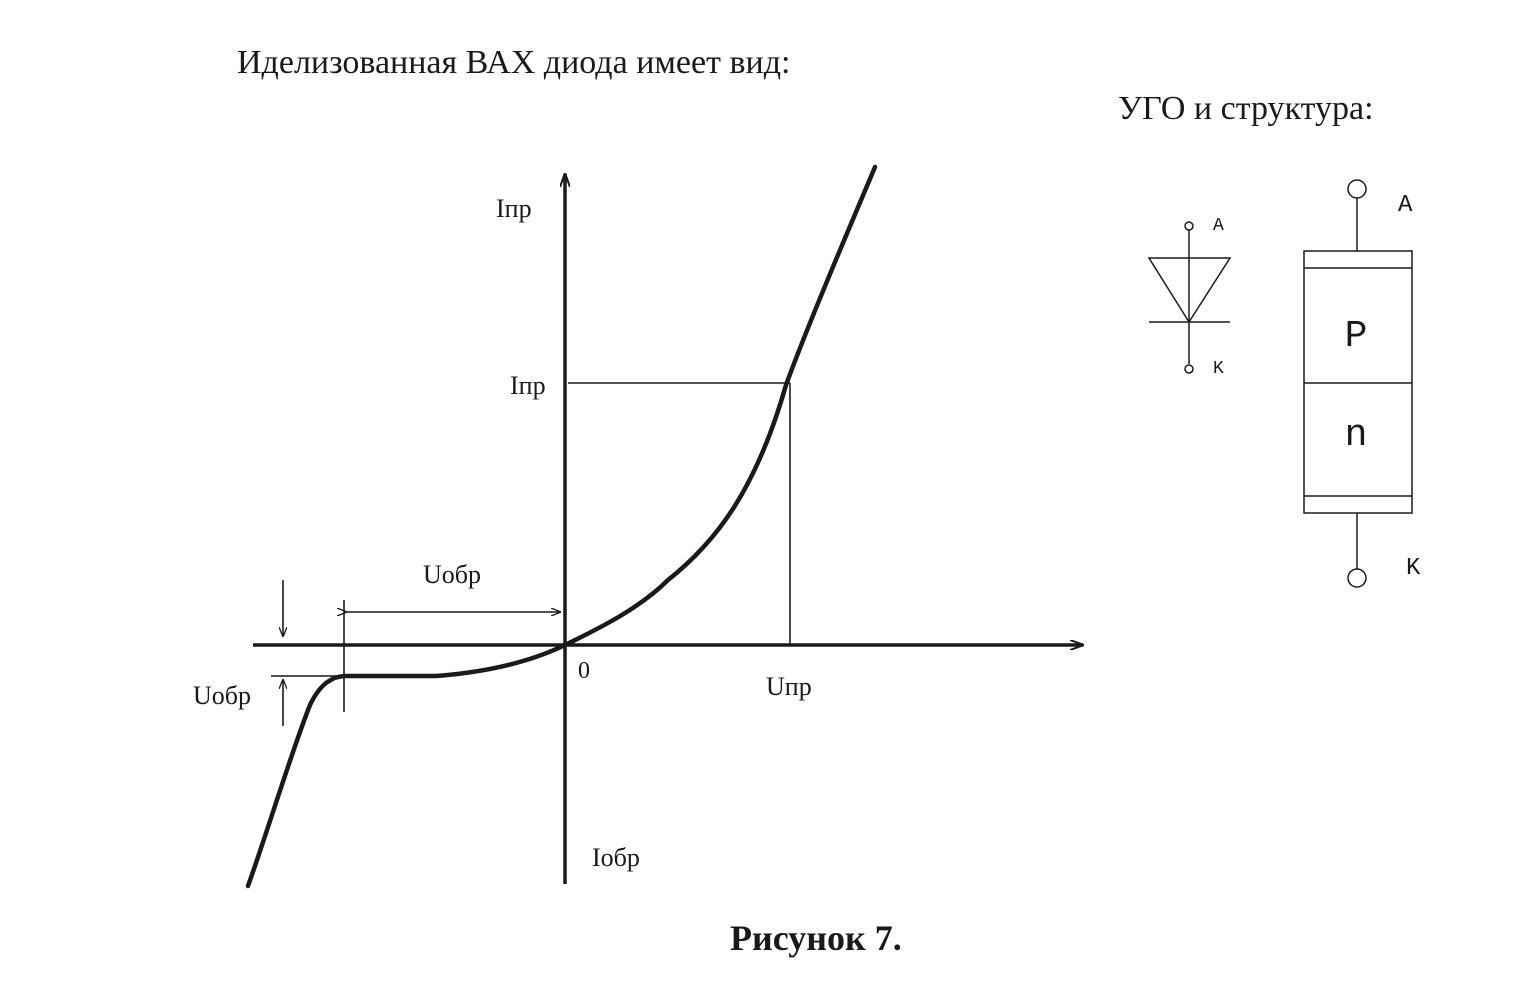 This screenshot has height=983, width=1535. Describe the element at coordinates (1356, 336) in the screenshot. I see `p-region-label: P` at that location.